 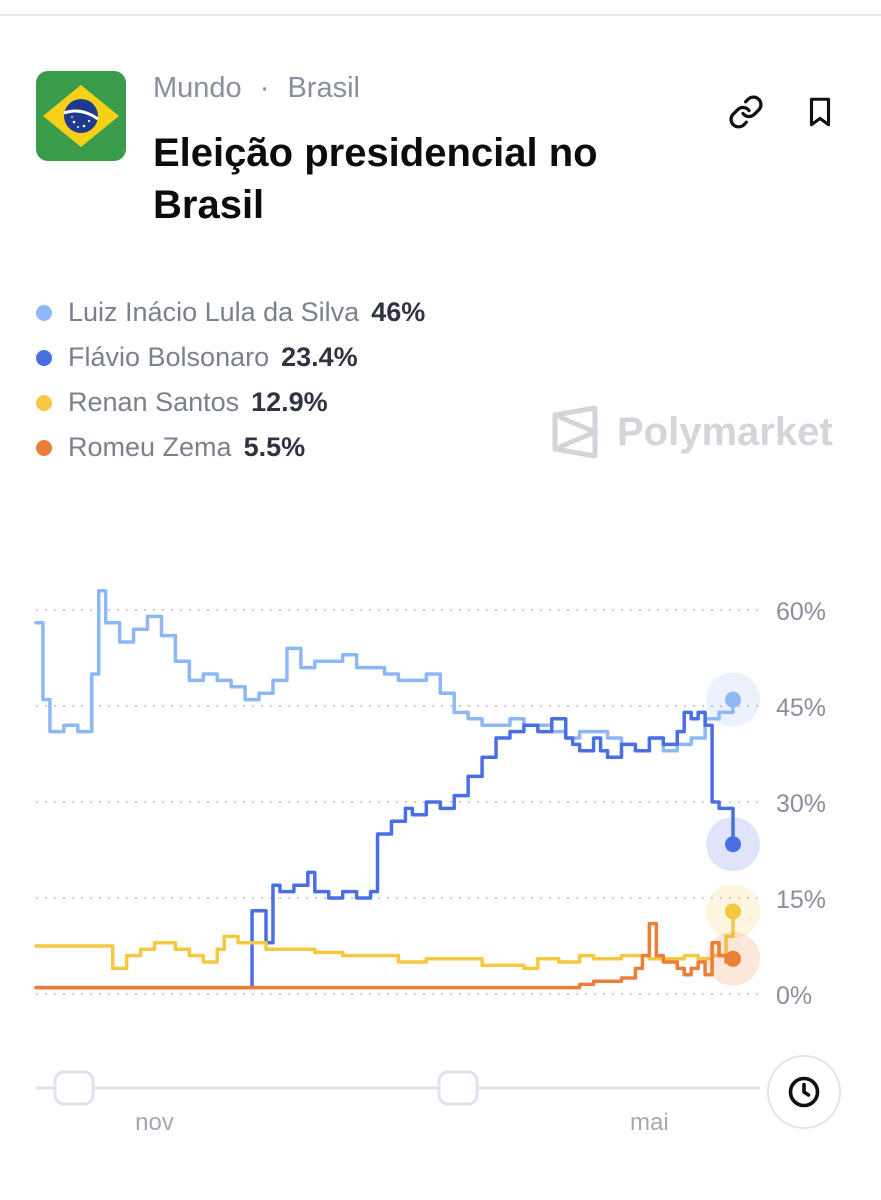 What do you see at coordinates (256, 88) in the screenshot?
I see `breadcrumb: Mundo · Brasil` at bounding box center [256, 88].